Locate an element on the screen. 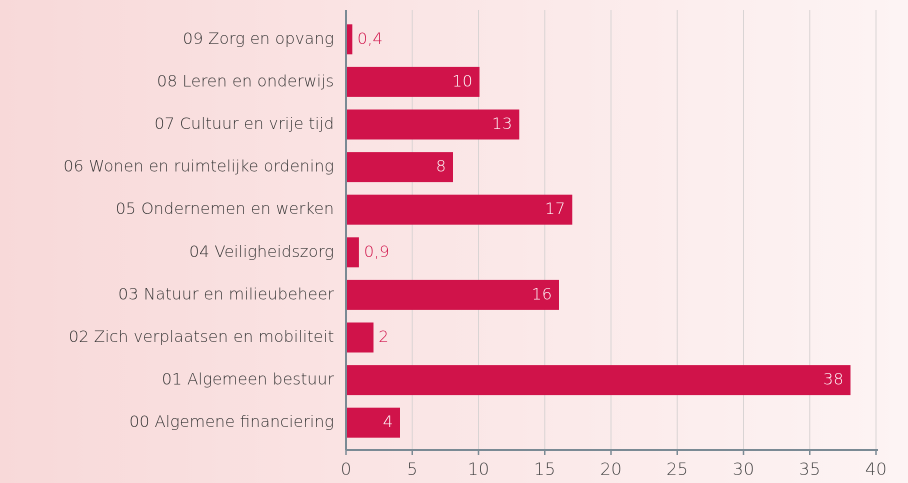 The image size is (908, 483). data-label: 0,4 is located at coordinates (369, 38).